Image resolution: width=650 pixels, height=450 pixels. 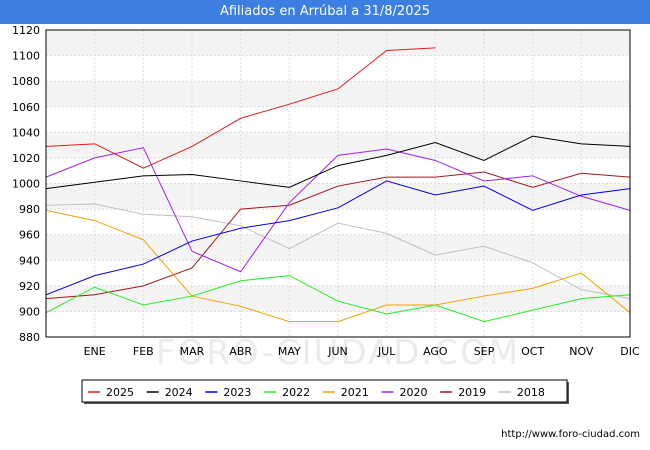 What do you see at coordinates (386, 351) in the screenshot?
I see `x-tick-label: JUL` at bounding box center [386, 351].